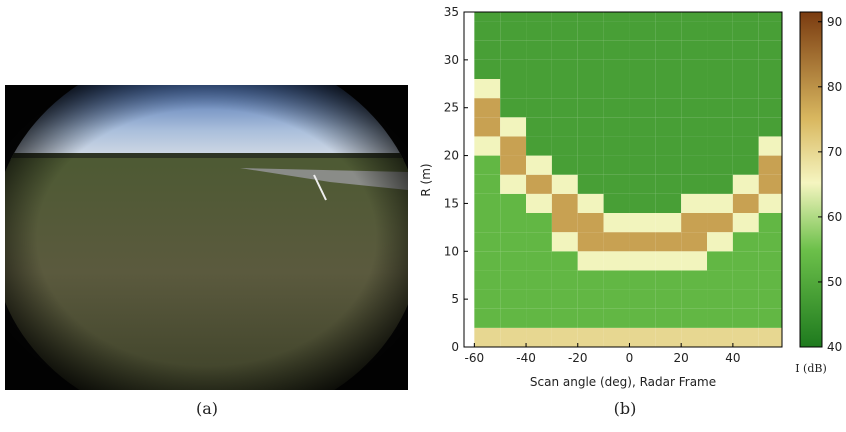 Image resolution: width=846 pixels, height=432 pixels. What do you see at coordinates (834, 152) in the screenshot?
I see `colorbar-tick-label: 70` at bounding box center [834, 152].